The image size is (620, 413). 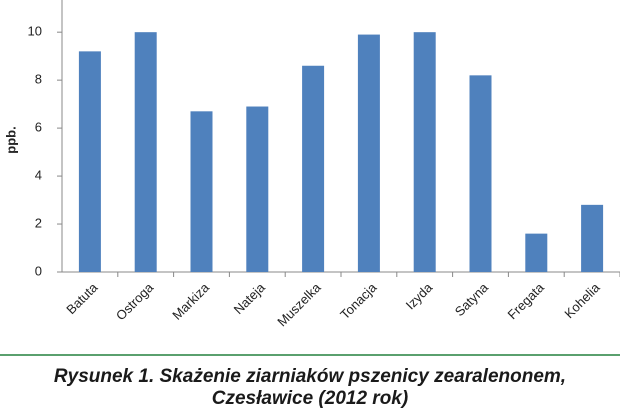 What do you see at coordinates (358, 300) in the screenshot?
I see `x-tick-label: Tonacja` at bounding box center [358, 300].